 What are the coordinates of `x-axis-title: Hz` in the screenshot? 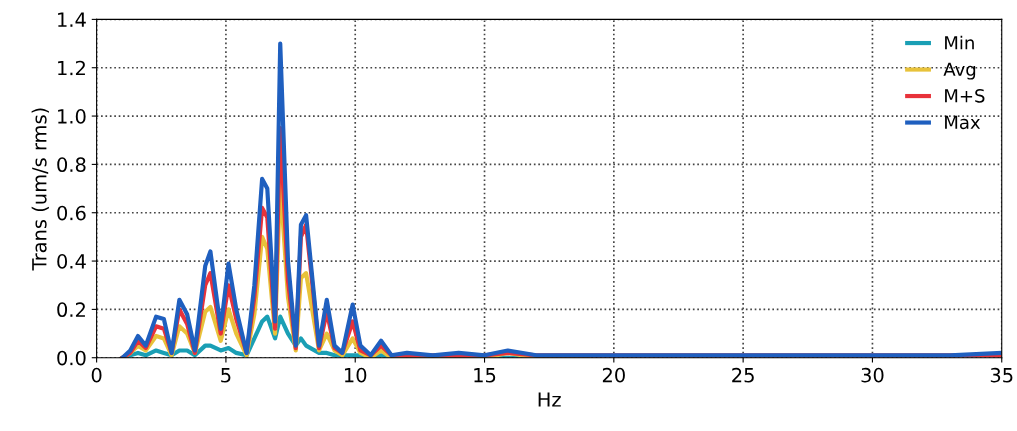 It's located at (549, 399).